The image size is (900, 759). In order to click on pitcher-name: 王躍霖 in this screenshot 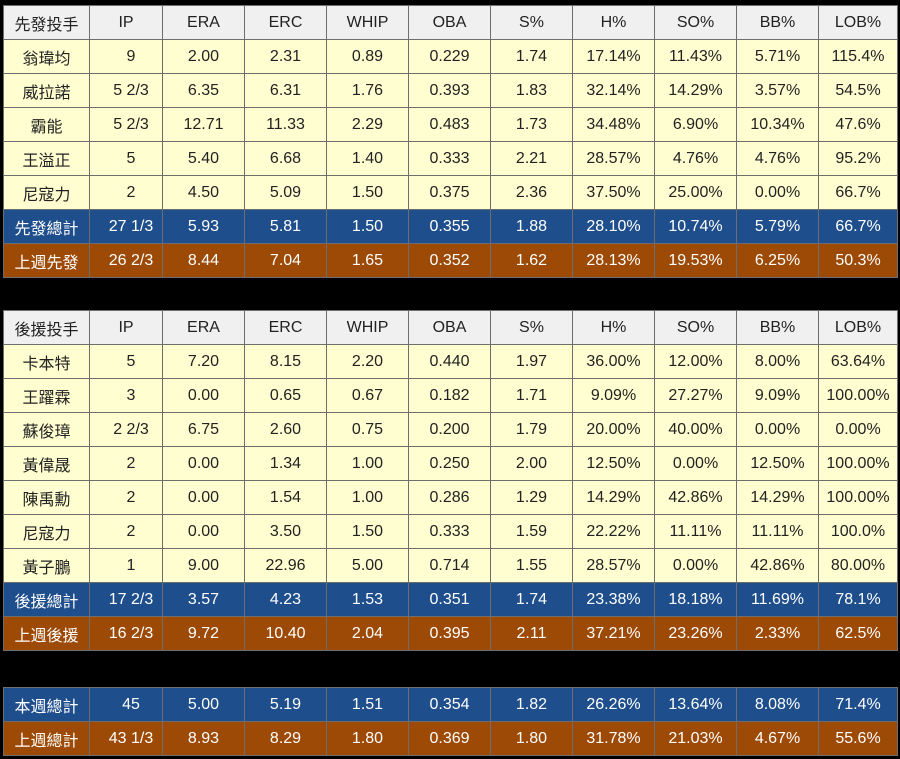, I will do `click(46, 395)`.